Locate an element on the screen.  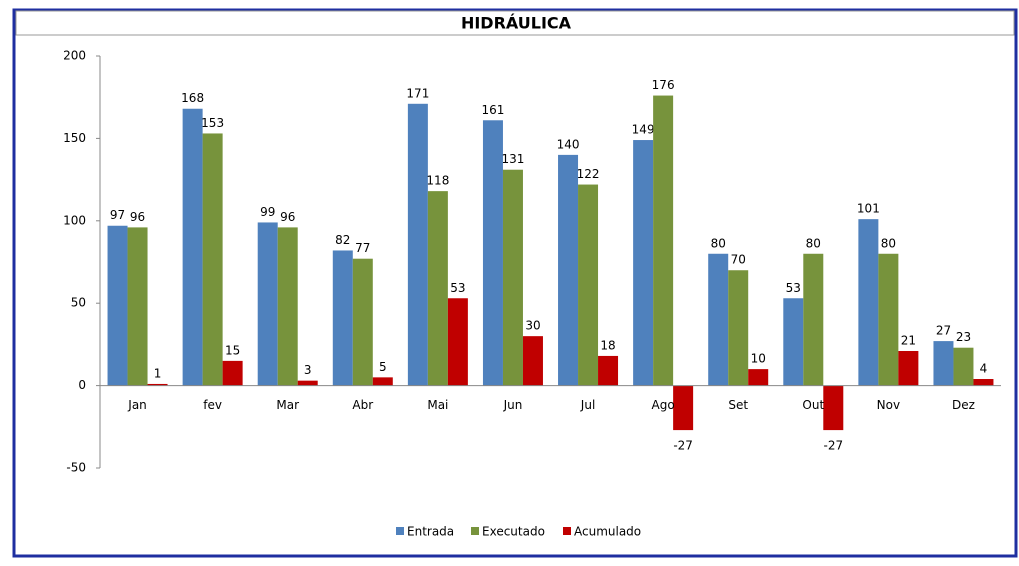
data-label: 5 is located at coordinates (383, 367).